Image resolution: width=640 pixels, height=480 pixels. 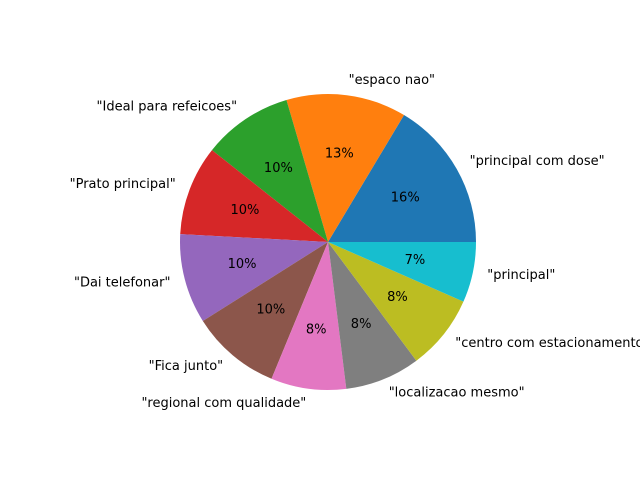 What do you see at coordinates (167, 106) in the screenshot?
I see `category-label-3: "Ideal para refeicoes"` at bounding box center [167, 106].